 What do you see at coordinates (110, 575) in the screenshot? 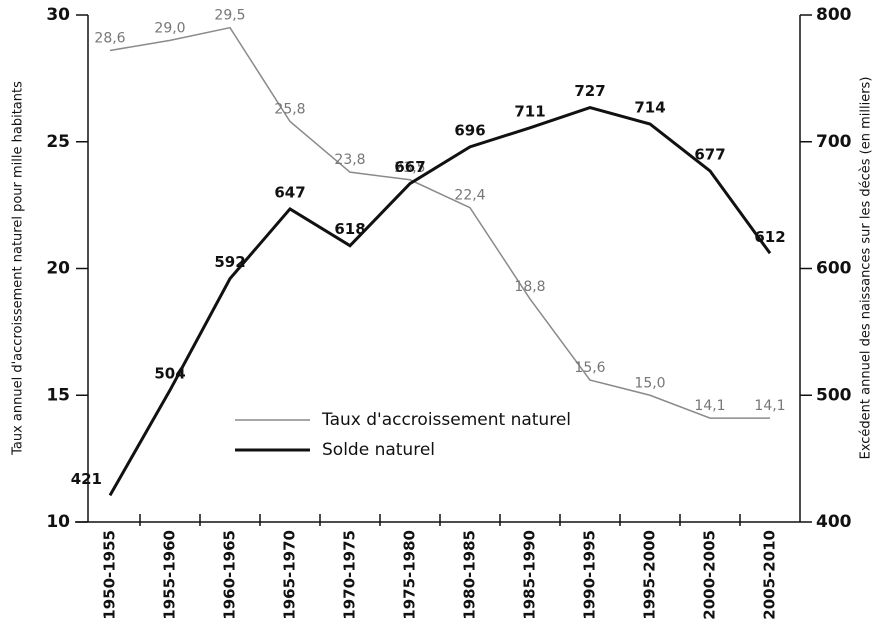
I see `x-tick-label: 1950-1955` at bounding box center [110, 575].